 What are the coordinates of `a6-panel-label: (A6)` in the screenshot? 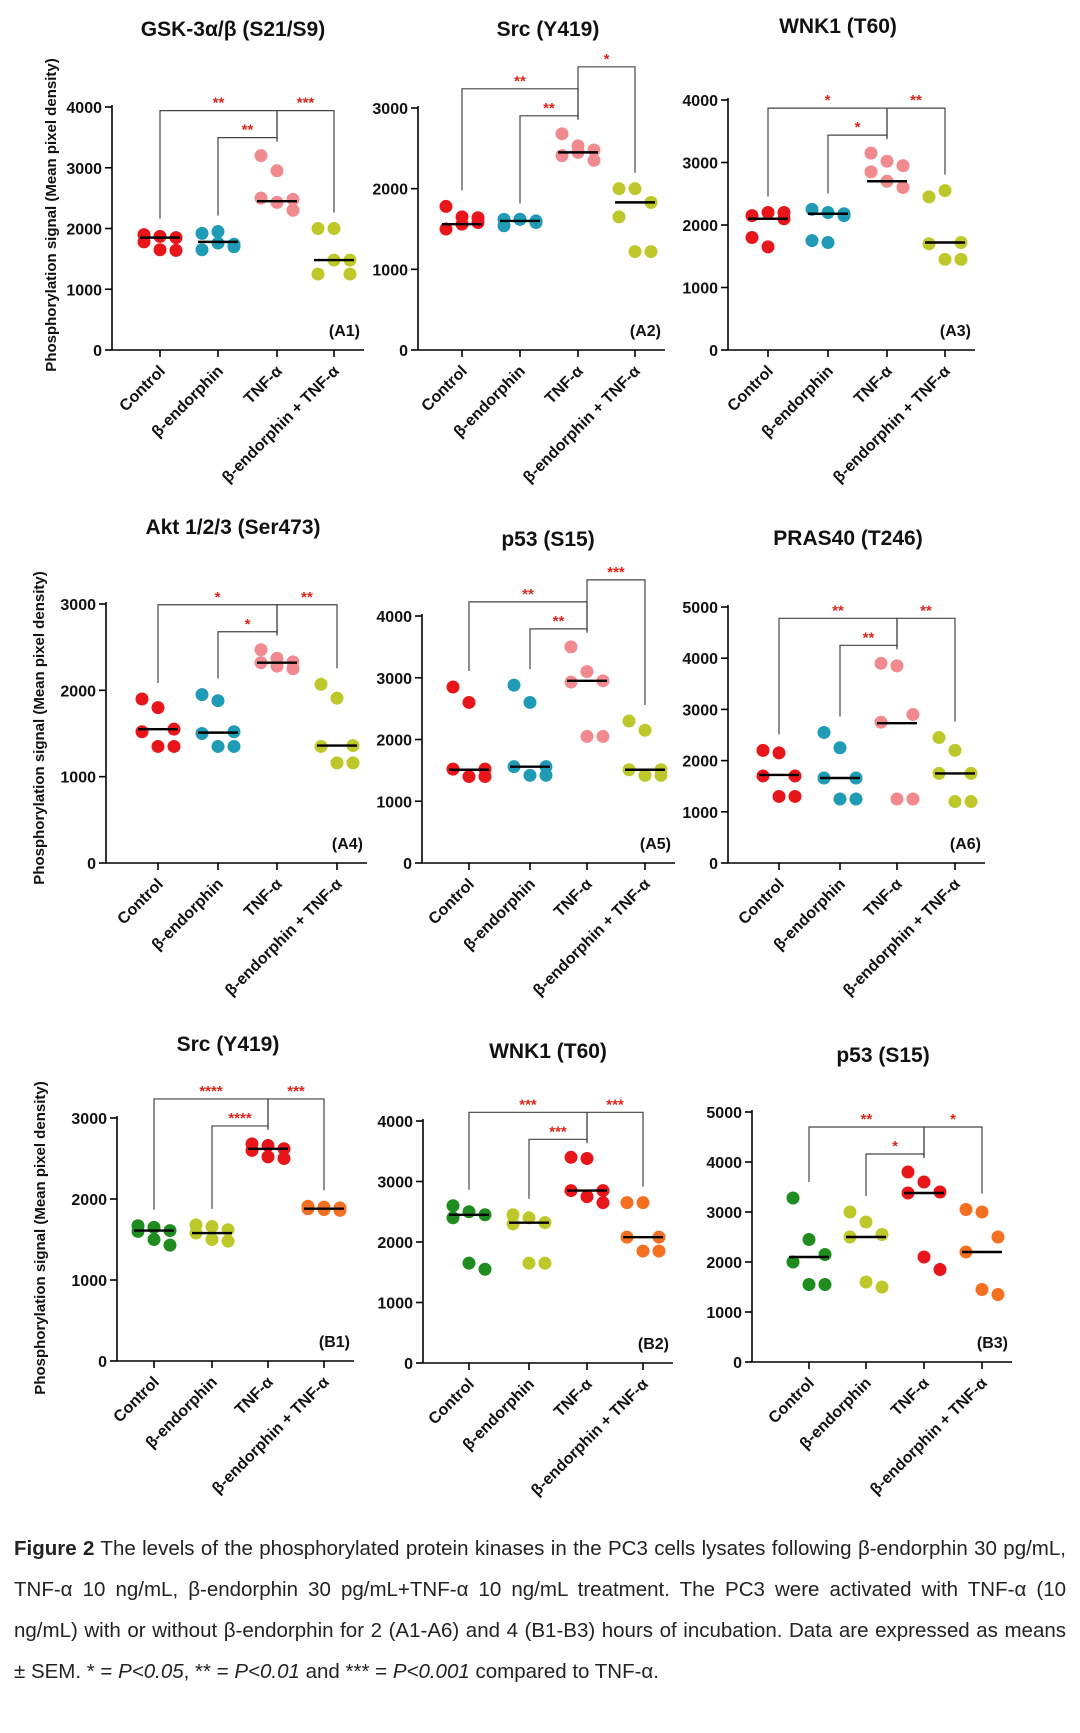 It's located at (965, 844).